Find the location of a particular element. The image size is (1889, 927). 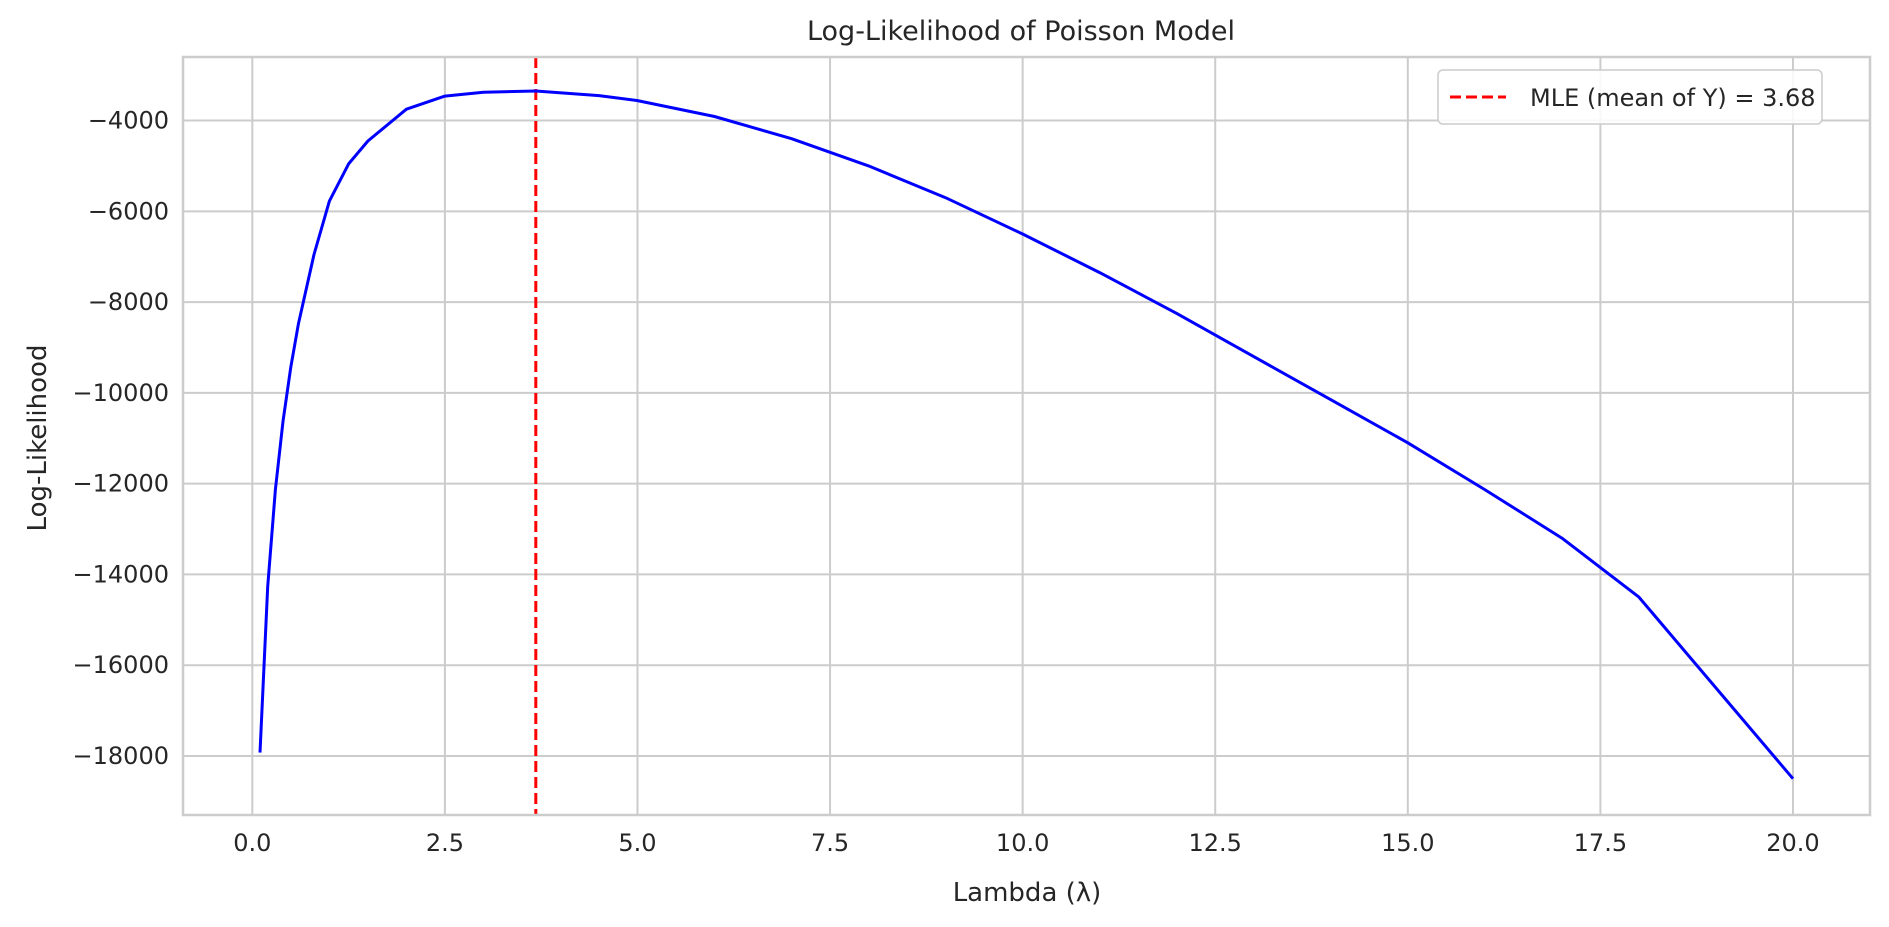

legend: MLE (mean of Y) = 3.68 is located at coordinates (1630, 97).